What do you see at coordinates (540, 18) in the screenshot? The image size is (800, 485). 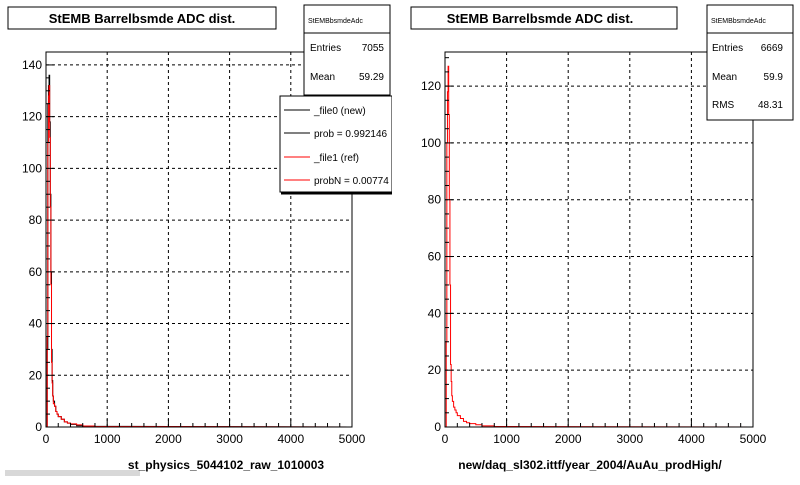 I see `right-title: StEMB Barrelbsmde ADC dist.` at bounding box center [540, 18].